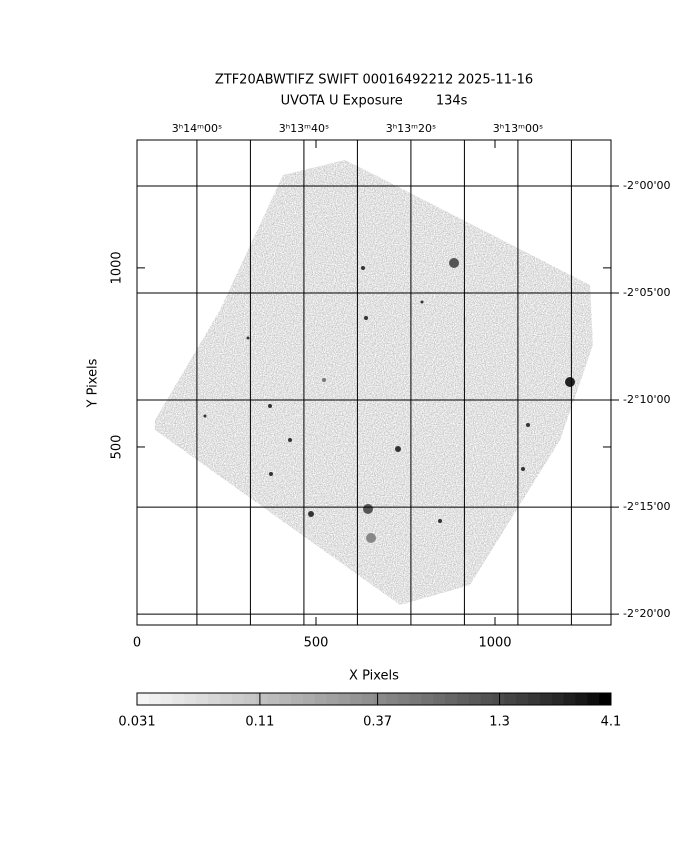 The height and width of the screenshot is (854, 680). I want to click on x-axis-label: X Pixels, so click(374, 676).